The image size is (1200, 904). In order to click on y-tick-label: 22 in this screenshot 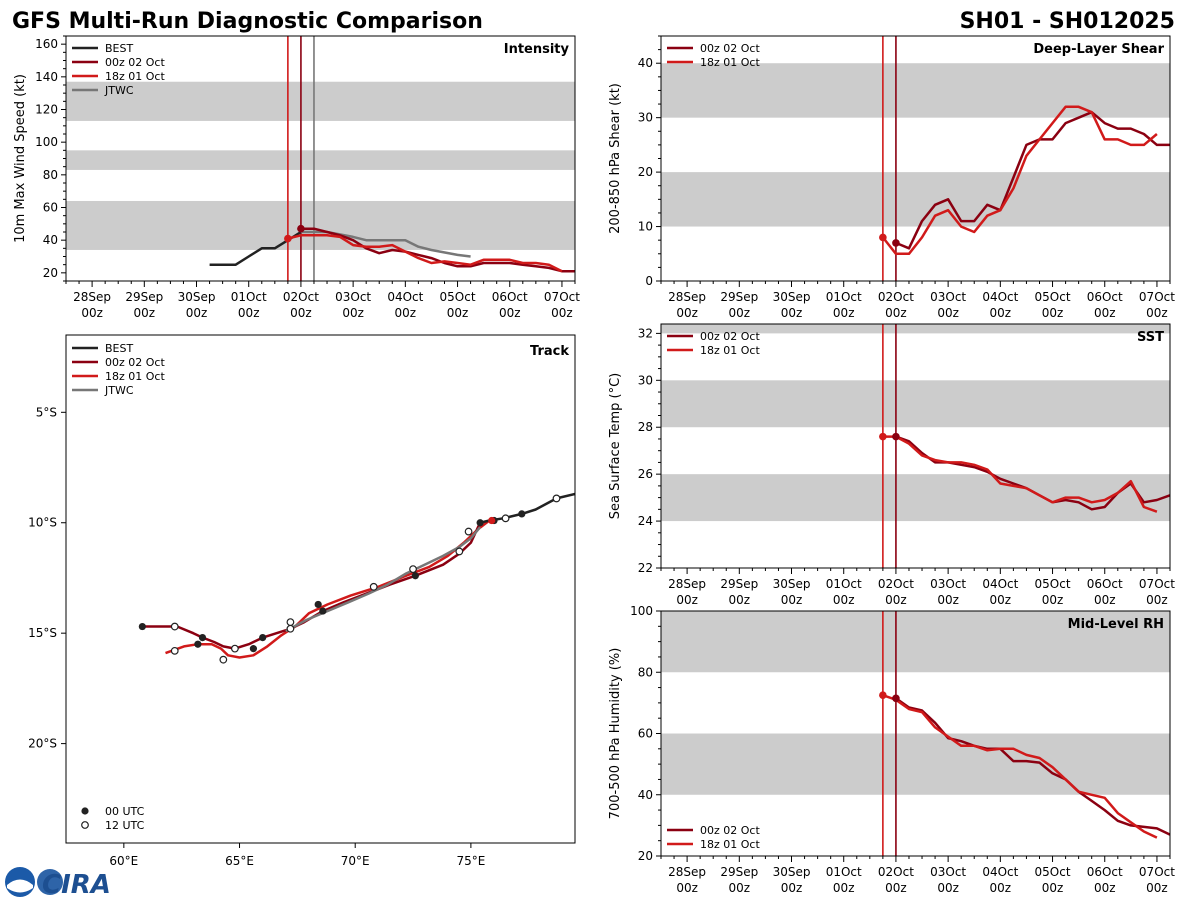, I will do `click(645, 568)`.